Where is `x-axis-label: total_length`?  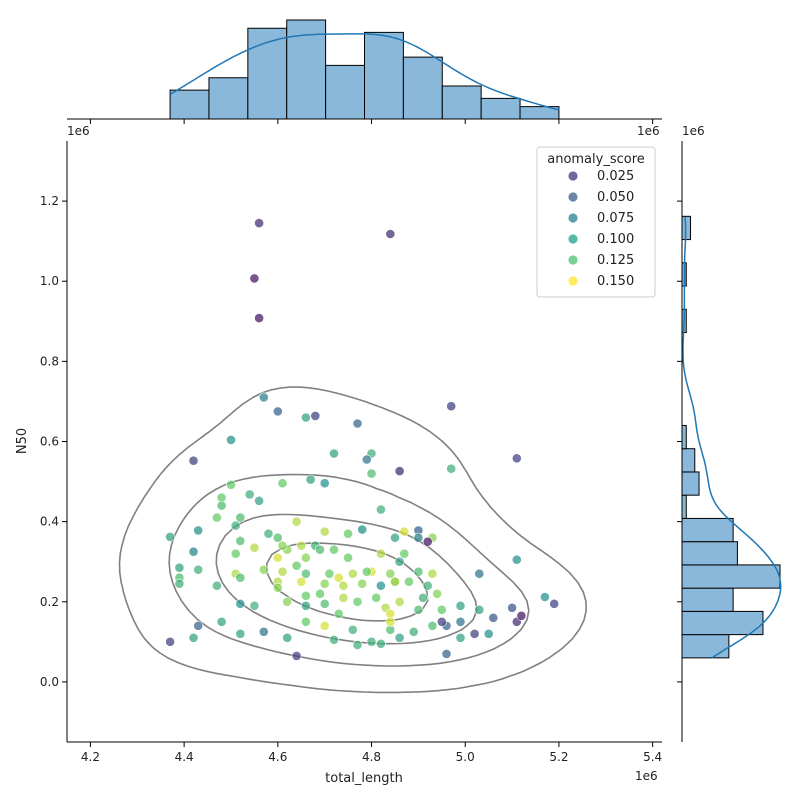
x-axis-label: total_length is located at coordinates (364, 778).